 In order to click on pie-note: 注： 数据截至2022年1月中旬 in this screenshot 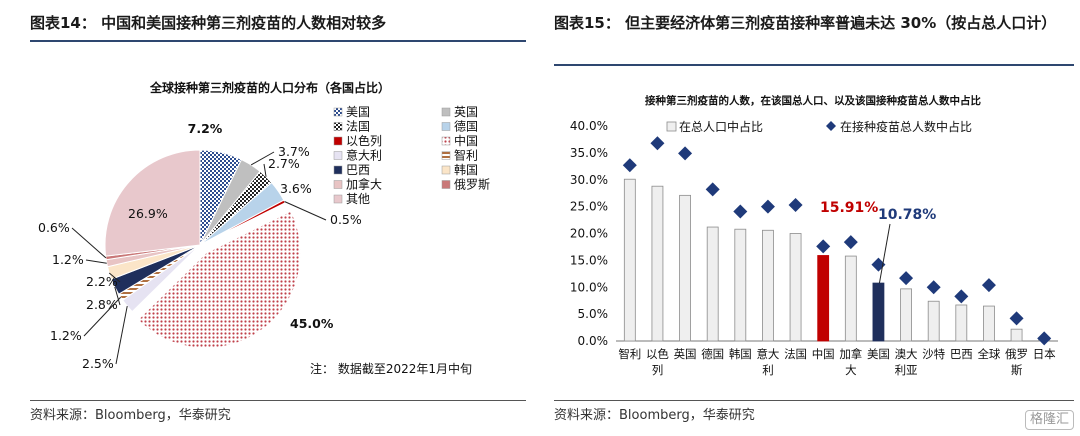, I will do `click(391, 368)`.